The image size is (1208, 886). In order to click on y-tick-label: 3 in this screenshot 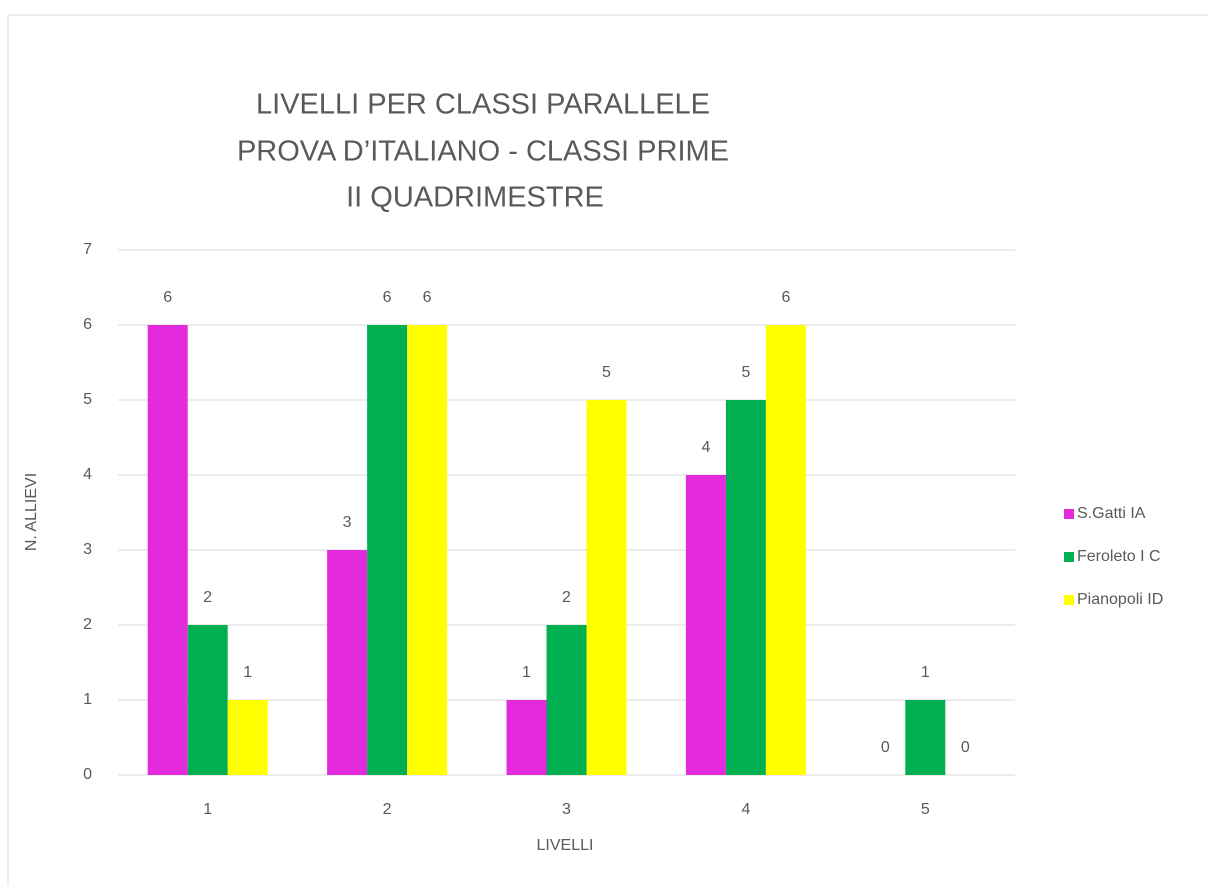, I will do `click(87, 549)`.